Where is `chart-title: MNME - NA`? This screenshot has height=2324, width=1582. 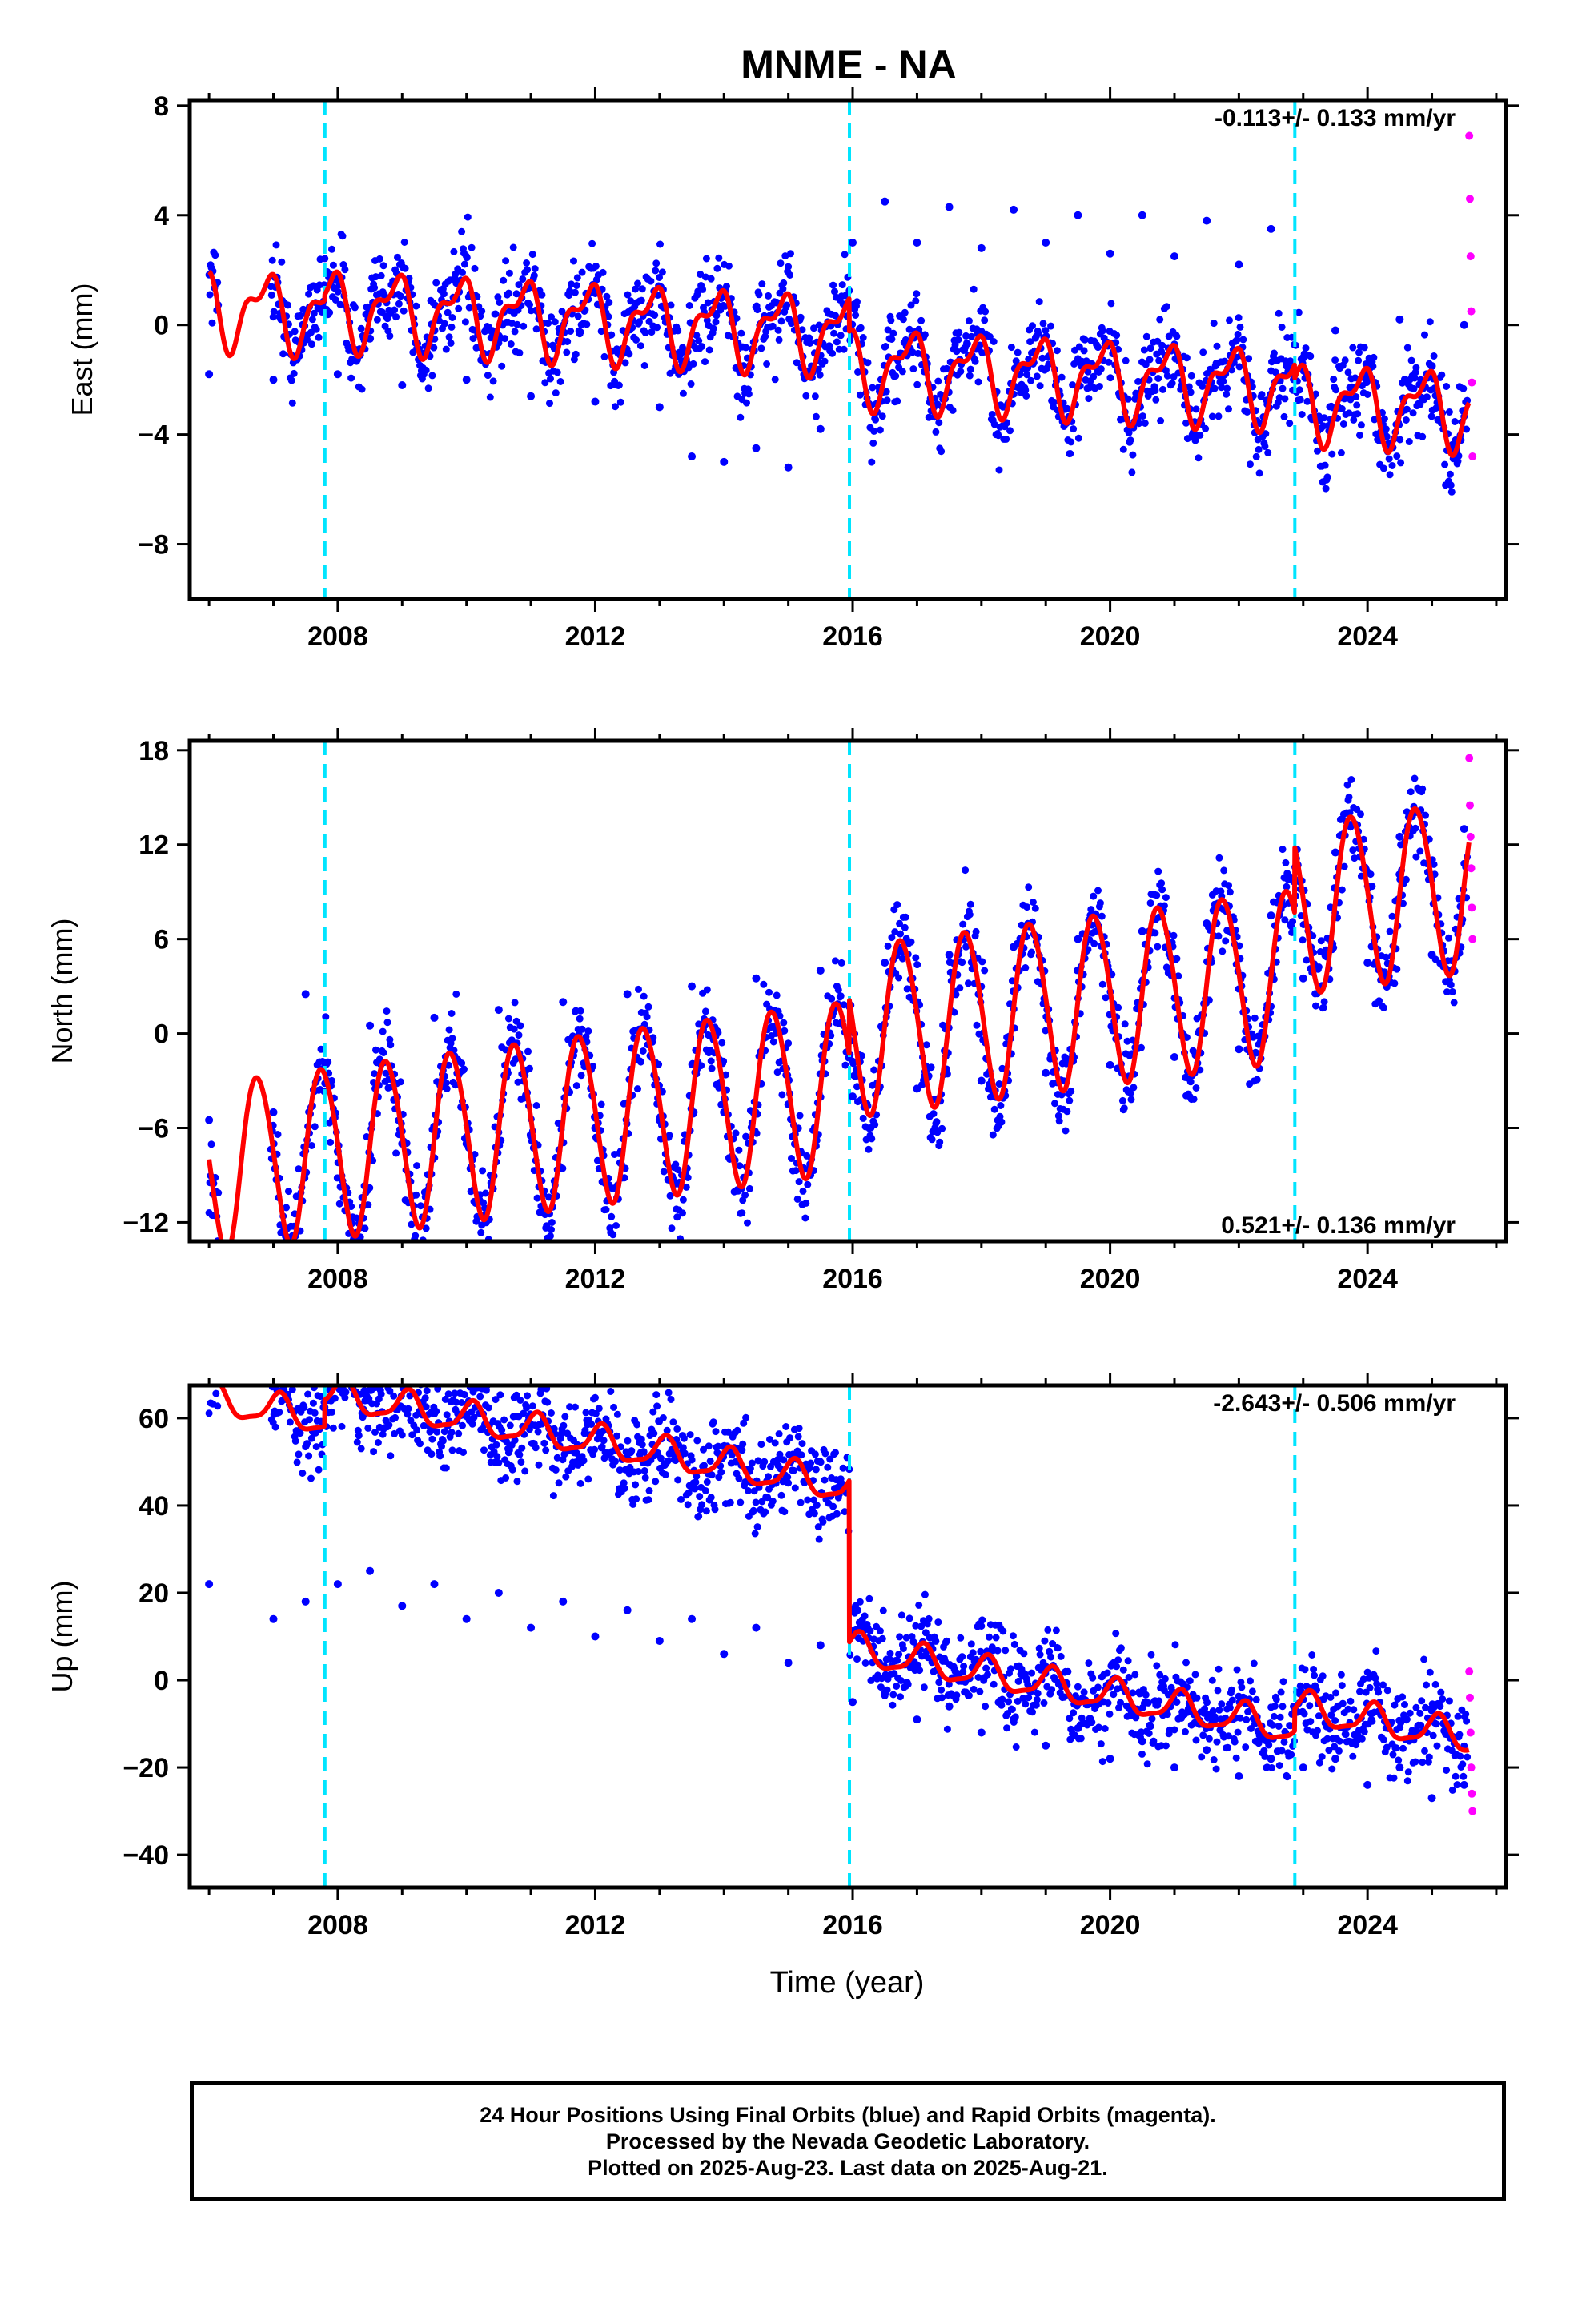 chart-title: MNME - NA is located at coordinates (848, 64).